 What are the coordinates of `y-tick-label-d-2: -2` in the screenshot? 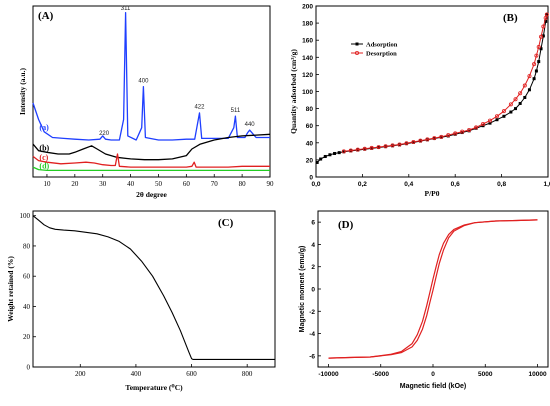 It's located at (312, 312).